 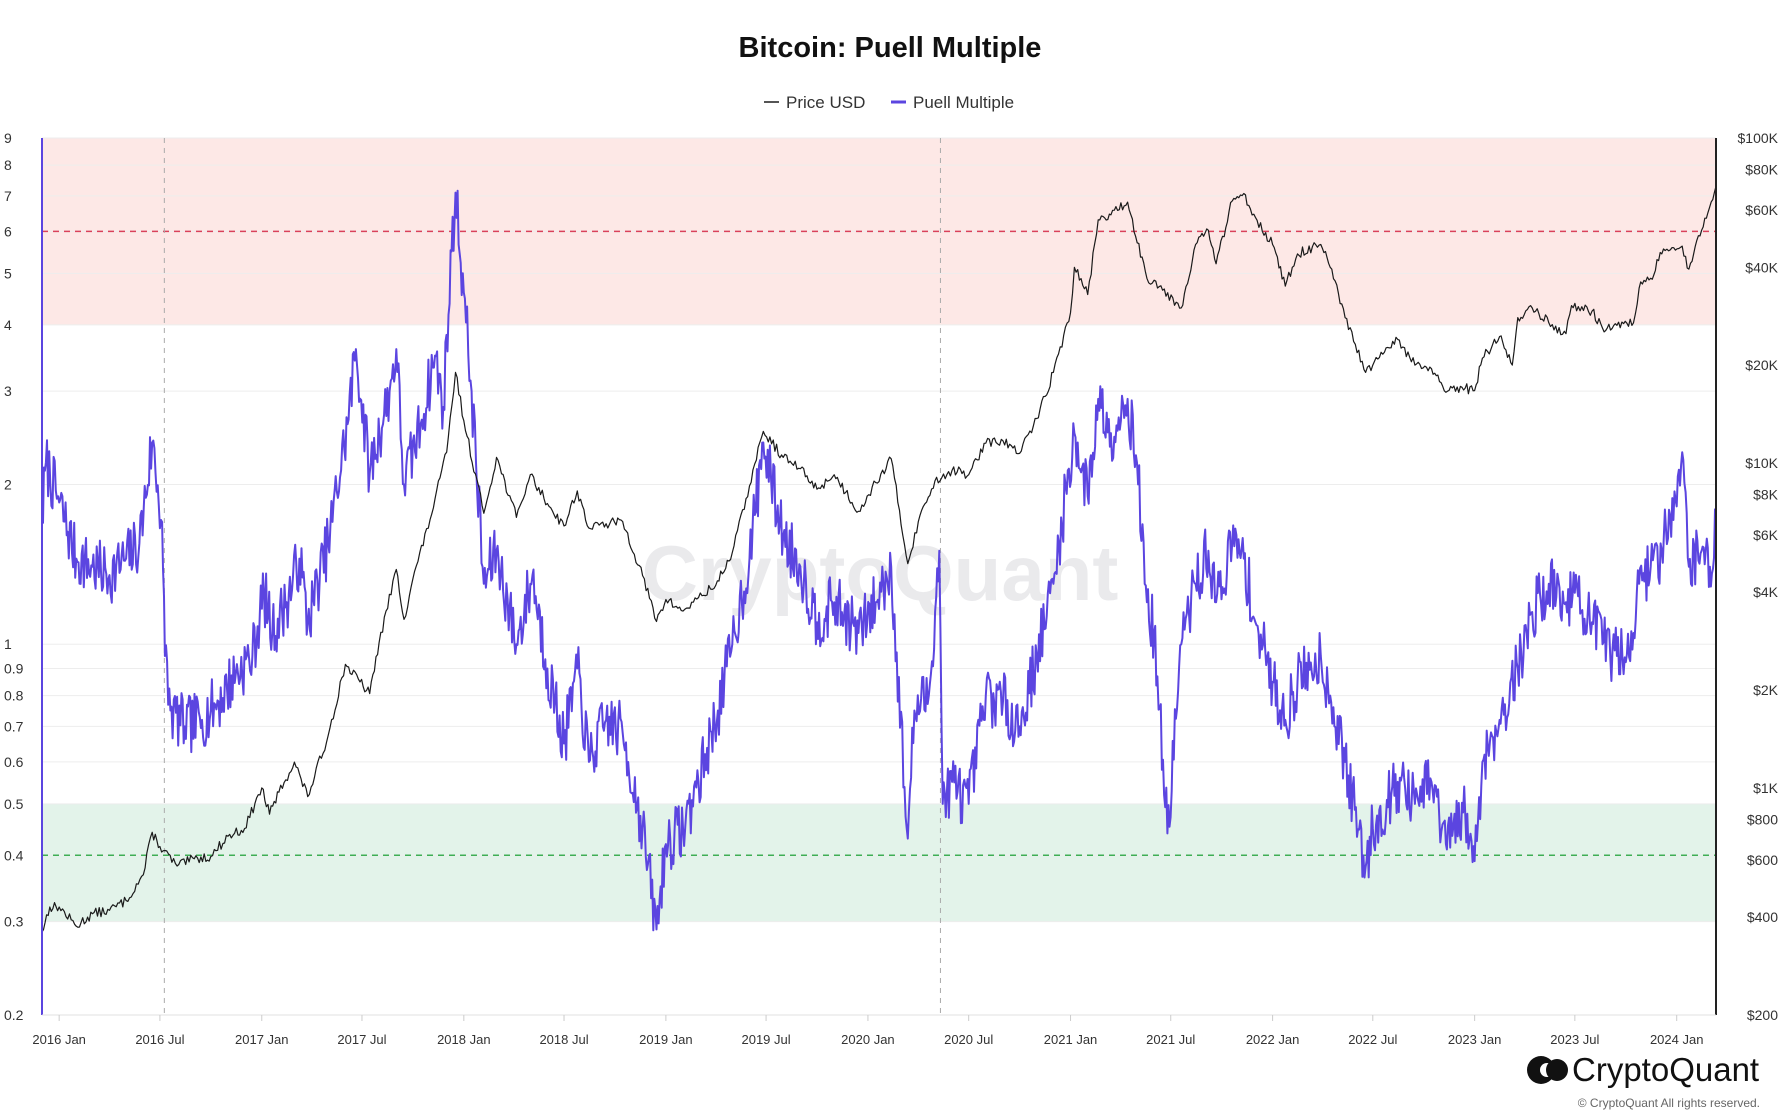 I want to click on y-right-tick-label: $20K, so click(x=1761, y=365).